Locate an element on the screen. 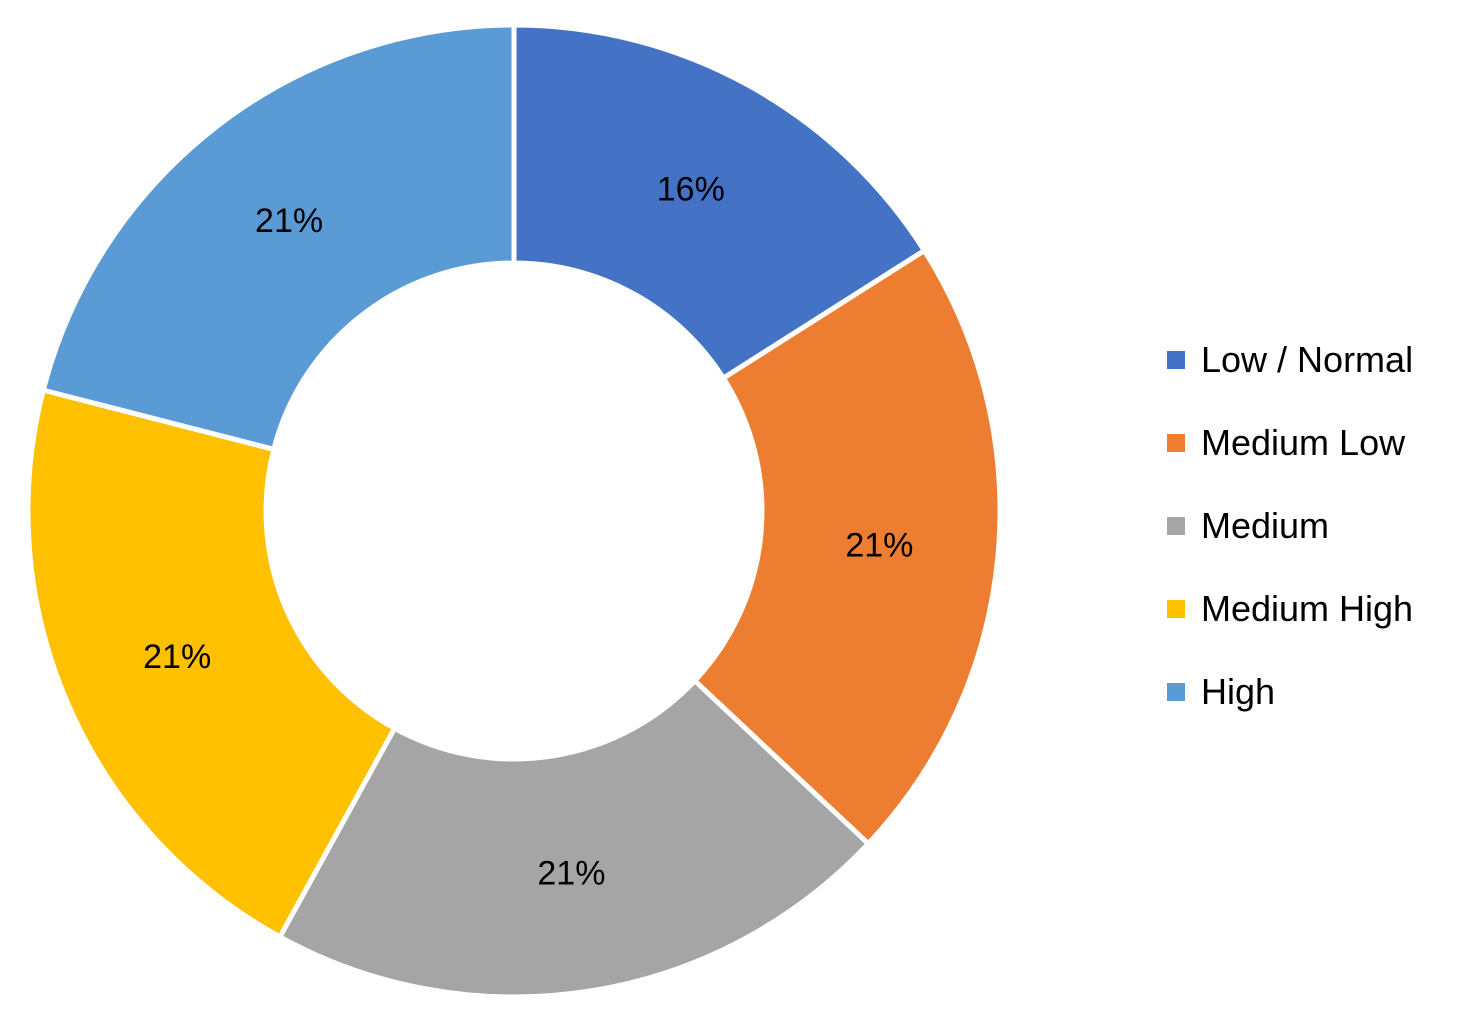 This screenshot has width=1459, height=1022. legend-item-medium-high: Medium High is located at coordinates (1312, 608).